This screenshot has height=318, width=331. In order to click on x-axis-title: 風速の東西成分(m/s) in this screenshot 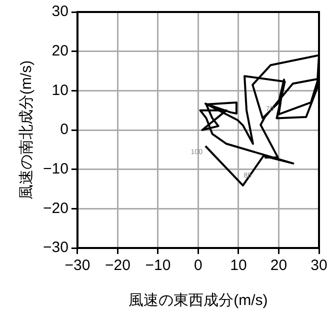, I will do `click(198, 301)`.